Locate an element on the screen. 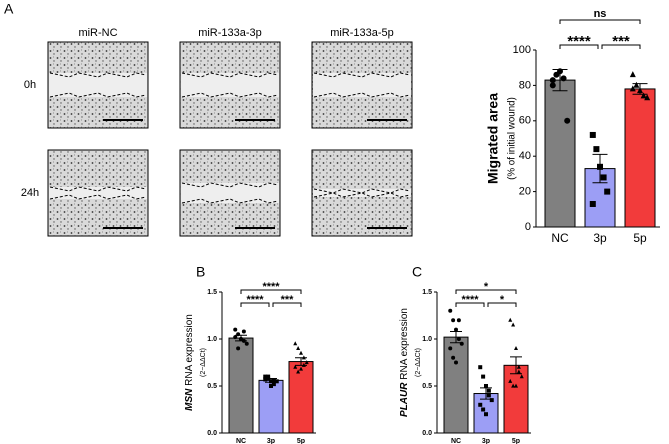 This screenshot has height=444, width=669. y-tick-label: 40 is located at coordinates (525, 156).